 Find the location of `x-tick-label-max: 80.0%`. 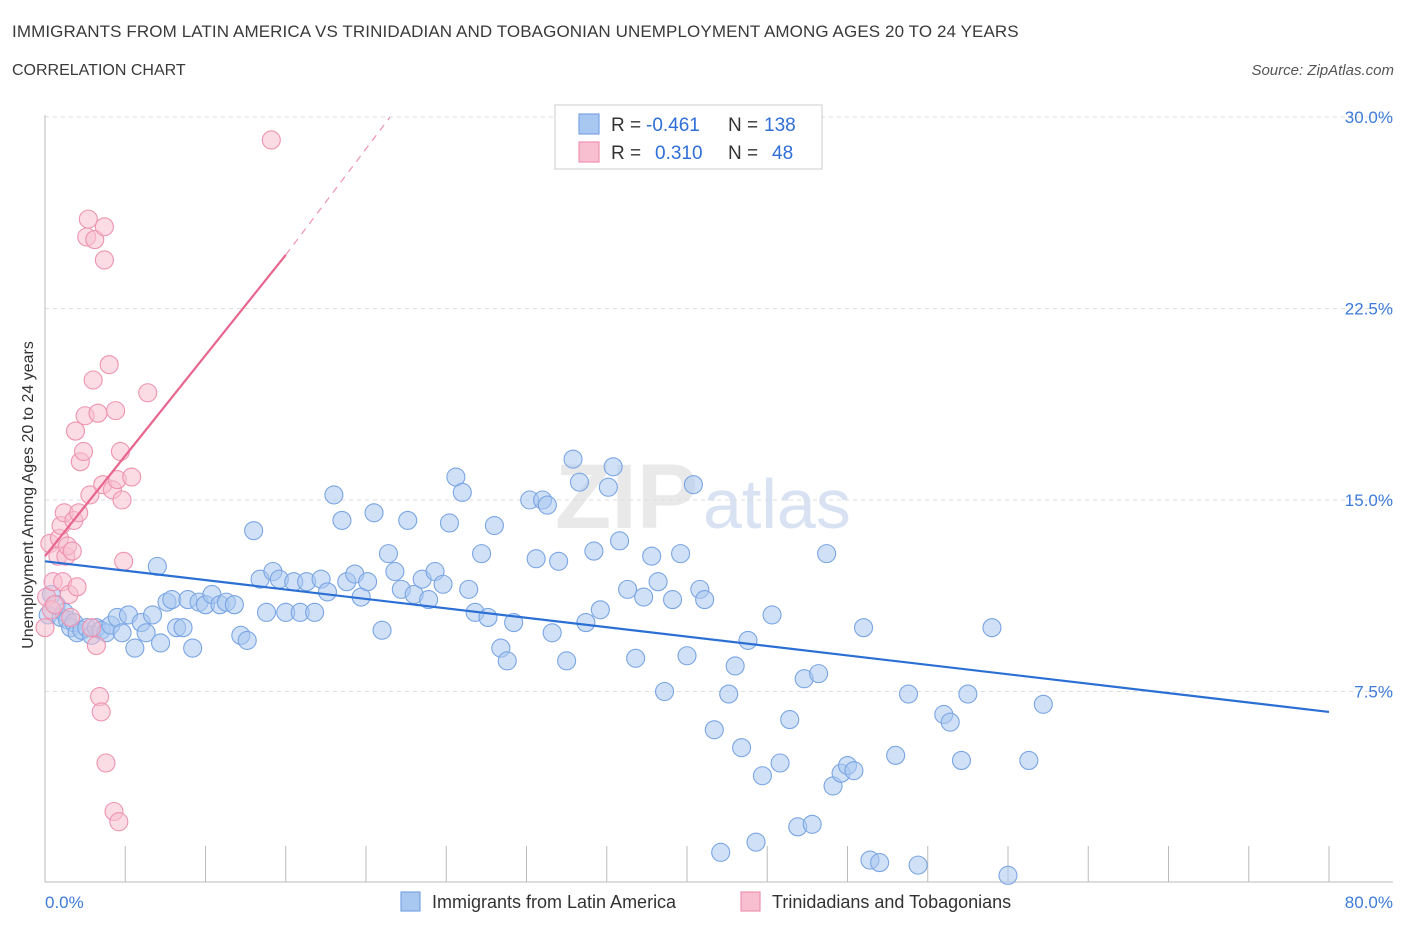

x-tick-label-max: 80.0% is located at coordinates (1369, 902).